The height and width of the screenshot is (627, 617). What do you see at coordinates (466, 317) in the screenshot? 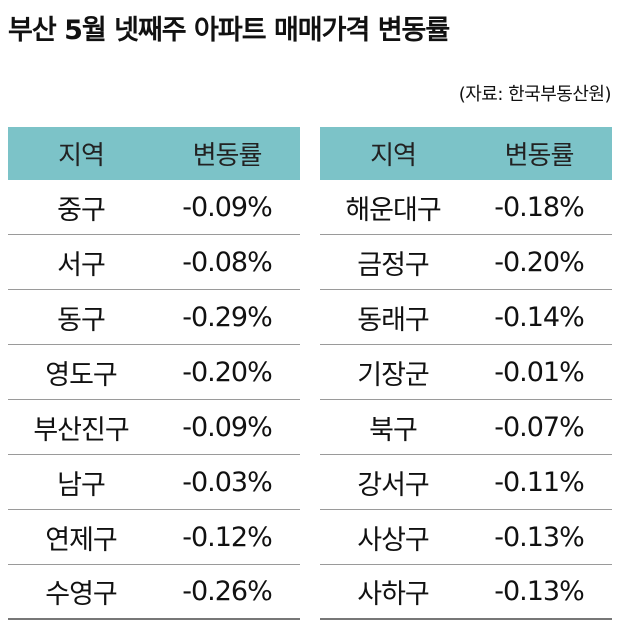
I see `table-row: 동래구 -0.14%` at bounding box center [466, 317].